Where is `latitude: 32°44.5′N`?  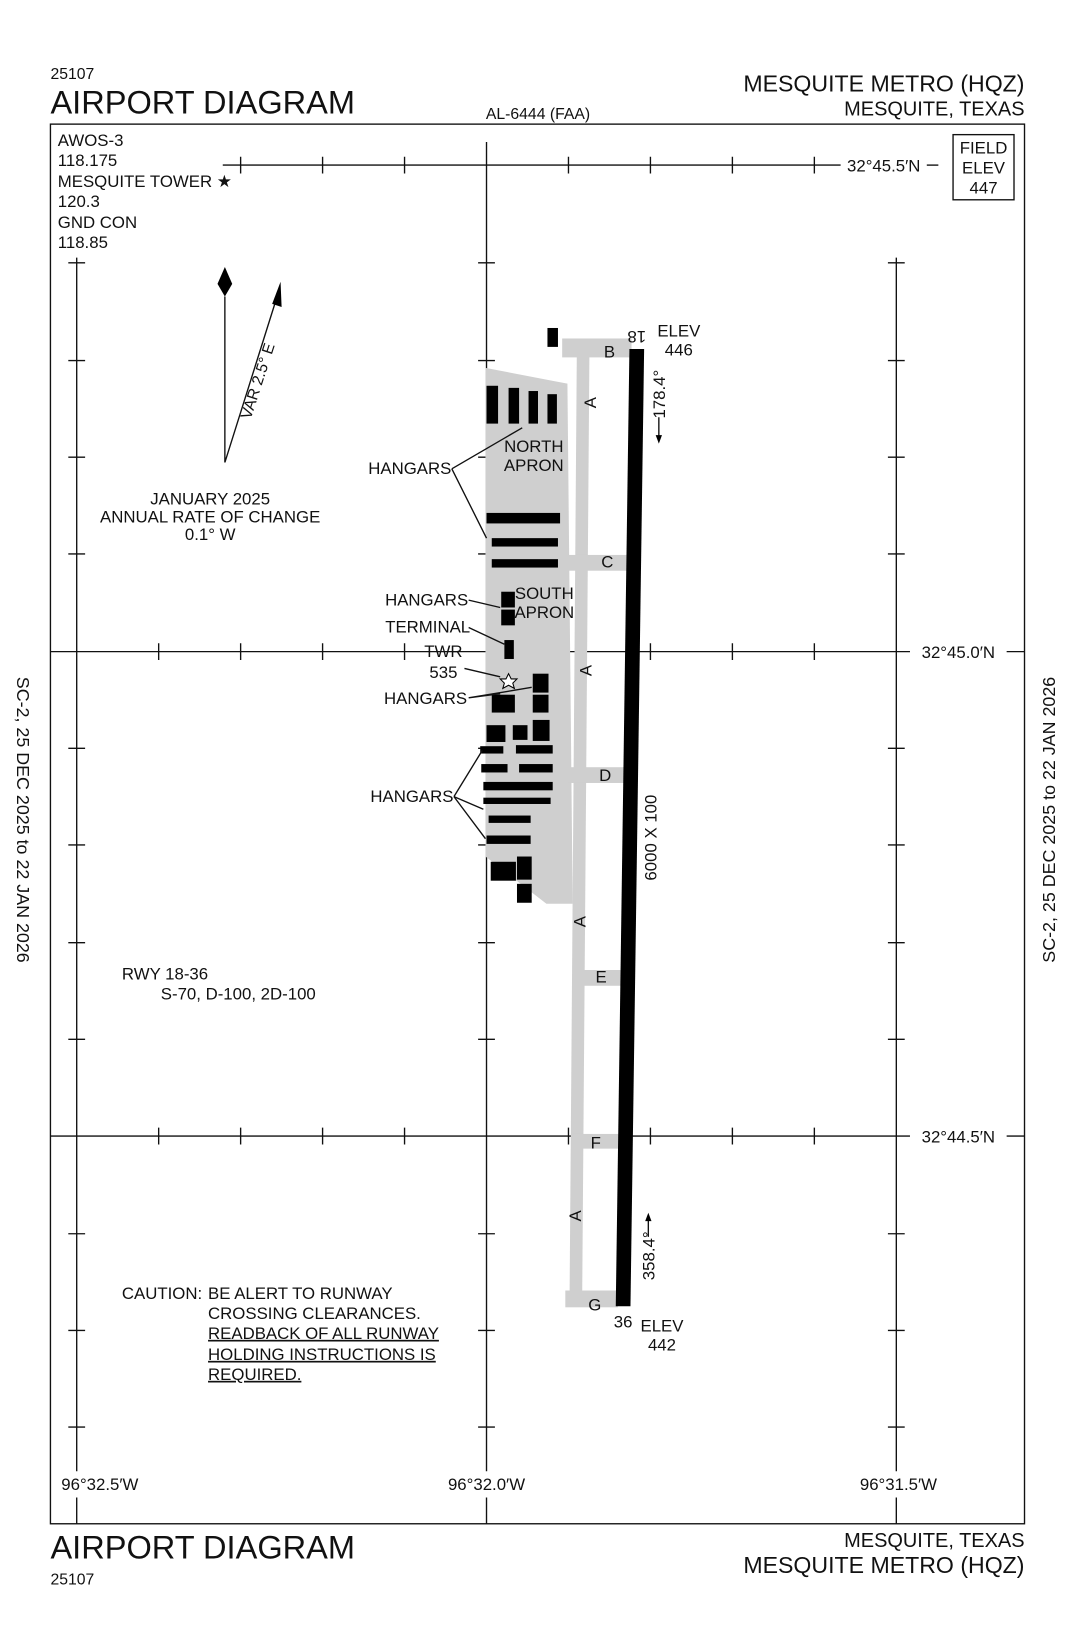 latitude: 32°44.5′N is located at coordinates (958, 1136).